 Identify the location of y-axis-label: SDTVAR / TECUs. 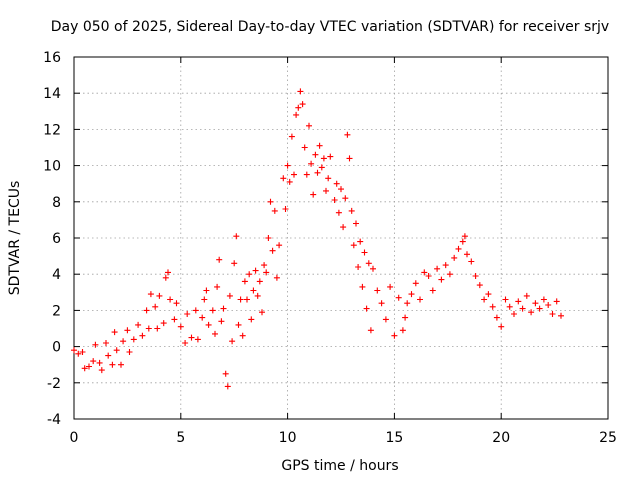
(15, 238).